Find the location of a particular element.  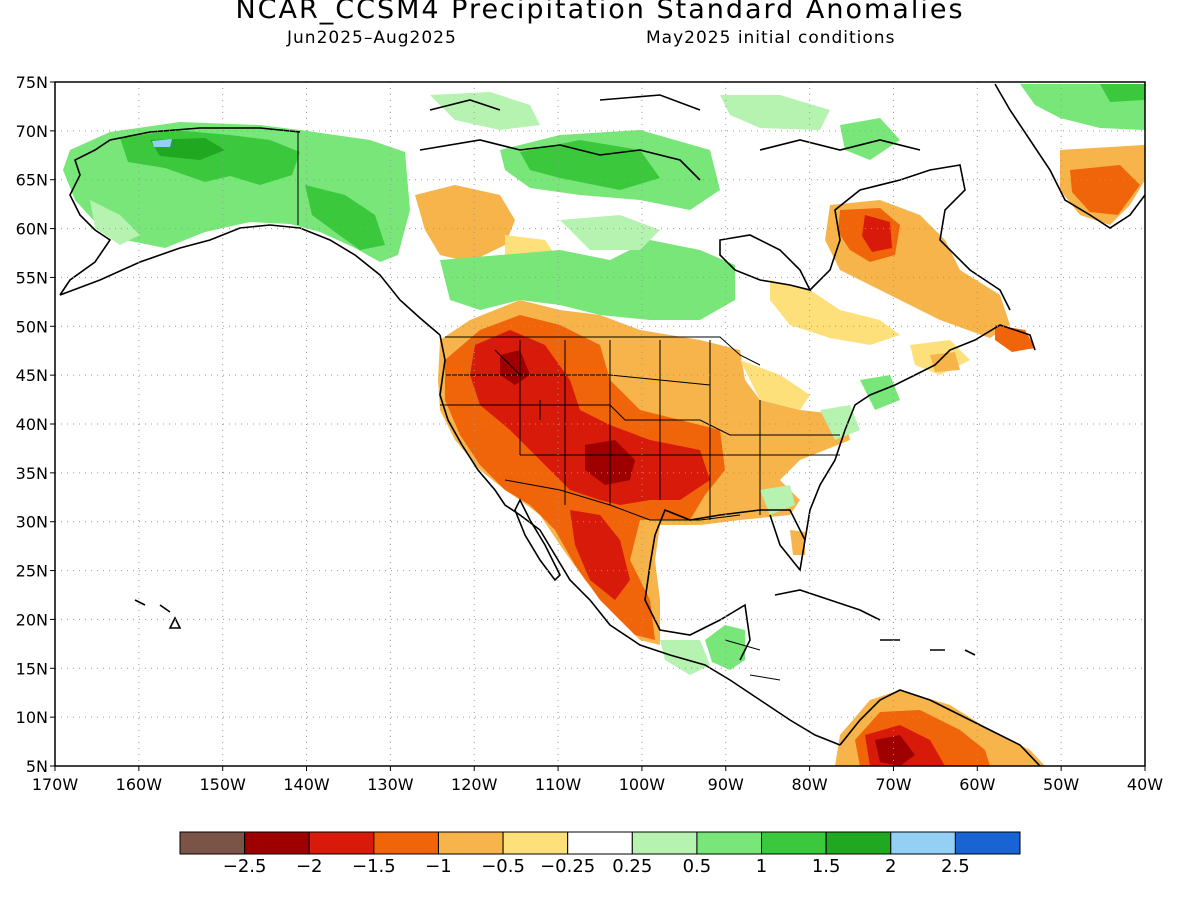

us-dry-red-mx is located at coordinates (600, 555).